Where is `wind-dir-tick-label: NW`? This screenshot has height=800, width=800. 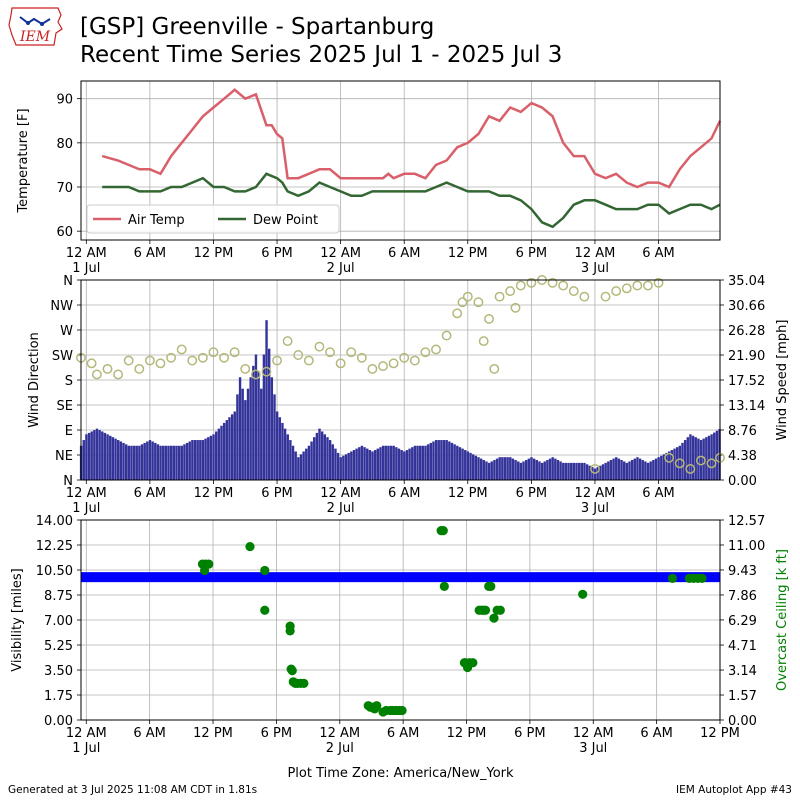
wind-dir-tick-label: NW is located at coordinates (61, 306).